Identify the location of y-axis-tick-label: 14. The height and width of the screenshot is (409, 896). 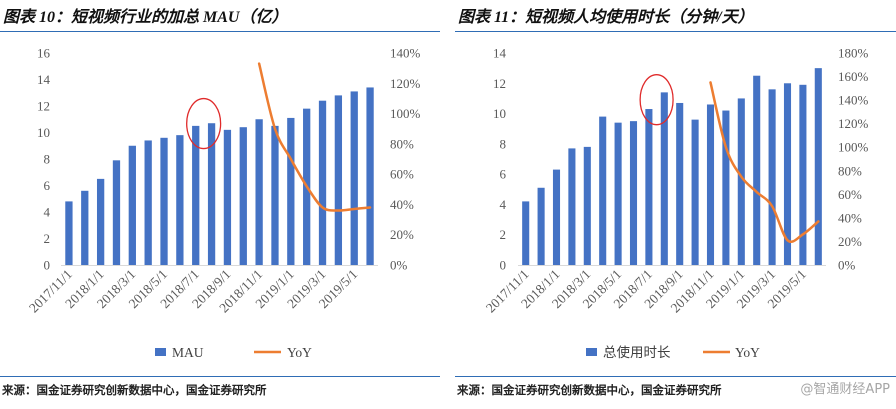
(44, 79).